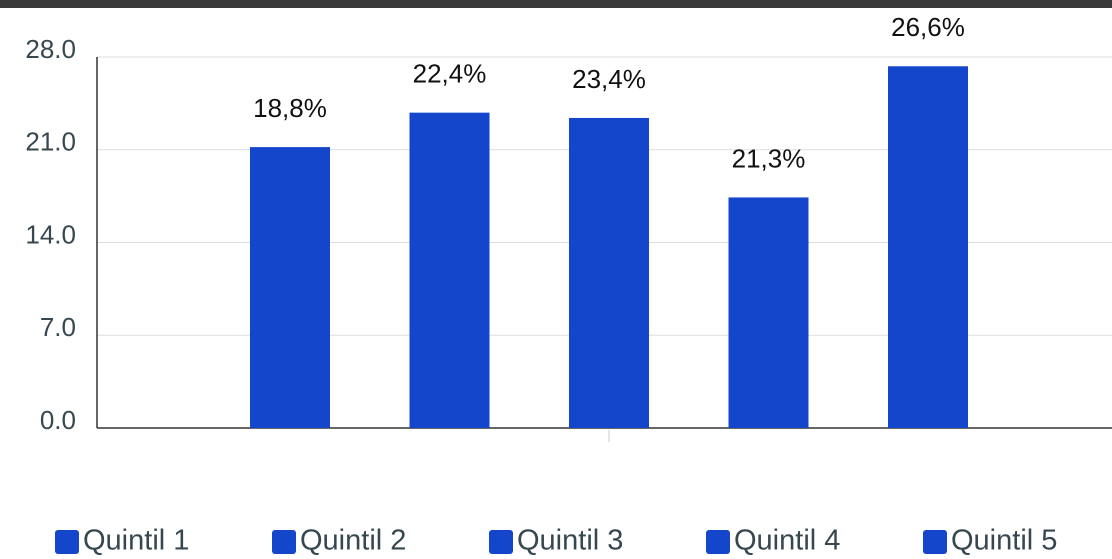  I want to click on legend-label: Quintil 1, so click(136, 541).